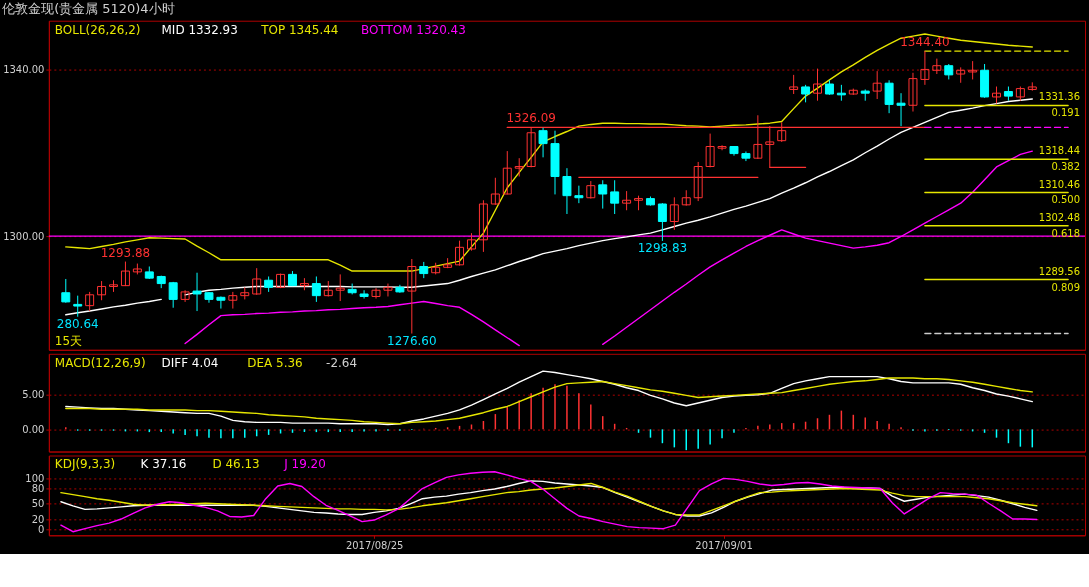  What do you see at coordinates (33, 429) in the screenshot?
I see `y-tick-label: 0.00` at bounding box center [33, 429].